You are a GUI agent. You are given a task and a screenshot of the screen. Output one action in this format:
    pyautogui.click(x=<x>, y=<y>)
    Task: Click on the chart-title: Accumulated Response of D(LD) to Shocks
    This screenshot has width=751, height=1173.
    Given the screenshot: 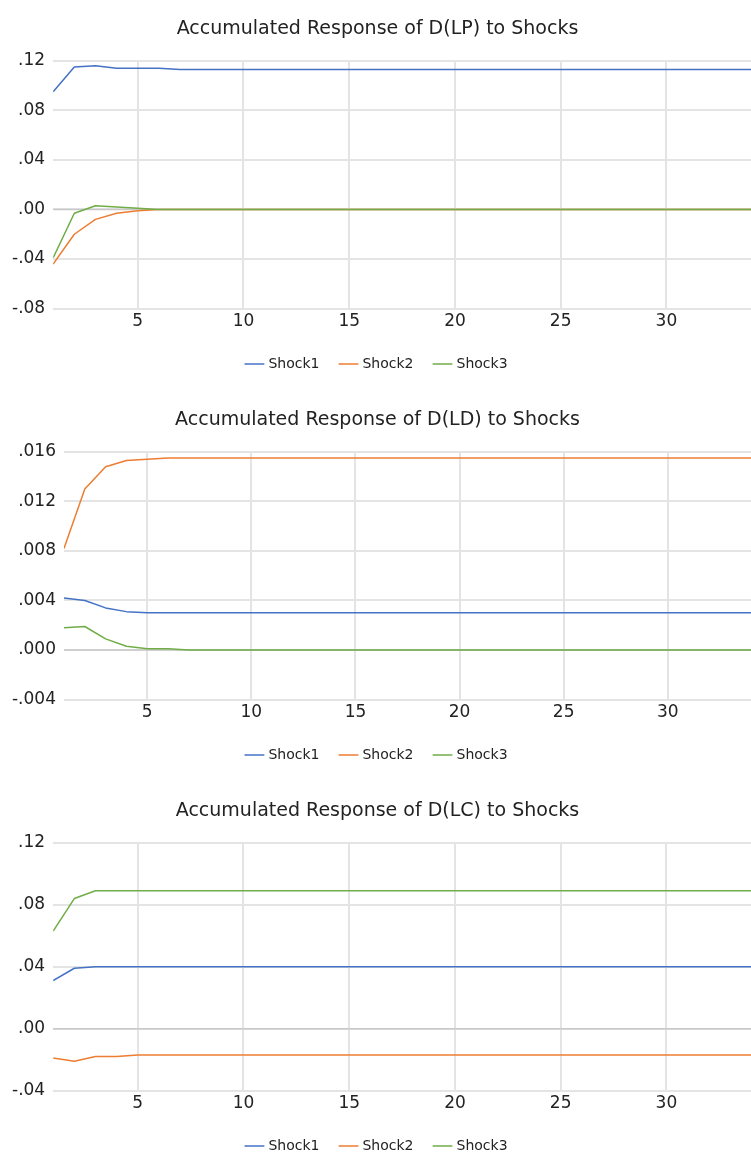 What is the action you would take?
    pyautogui.click(x=377, y=418)
    